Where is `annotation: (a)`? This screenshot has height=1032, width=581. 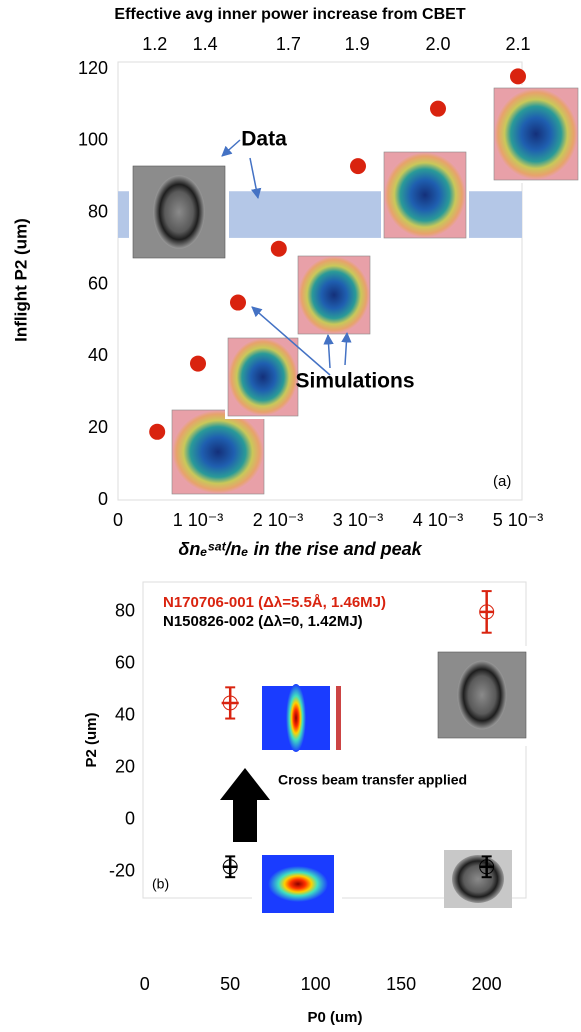 annotation: (a) is located at coordinates (502, 481).